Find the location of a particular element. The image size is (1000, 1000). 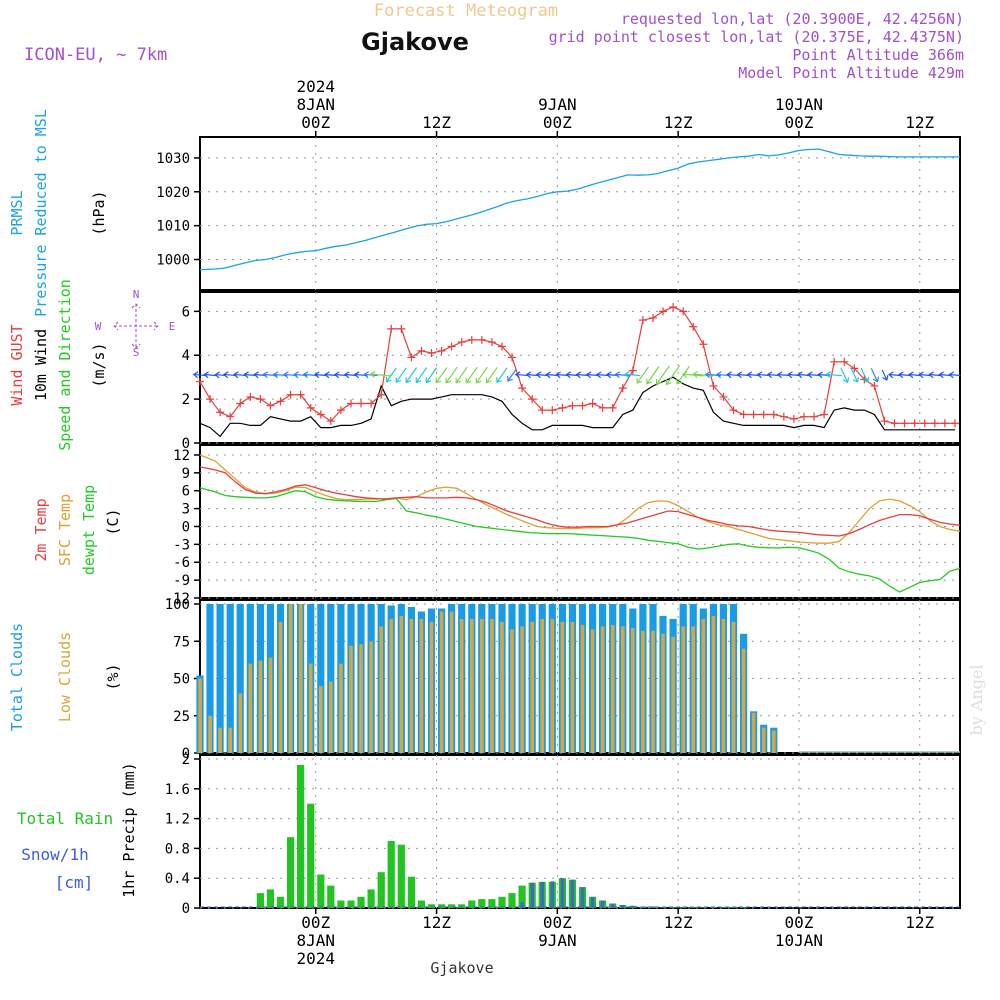

point-altitude: Point Altitude 366m is located at coordinates (878, 55).